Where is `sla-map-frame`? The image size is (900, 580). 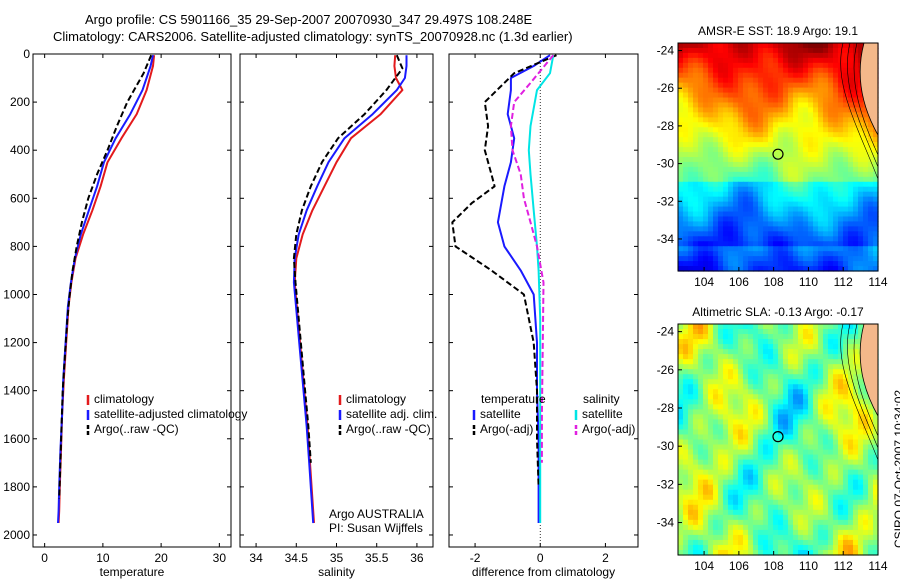 sla-map-frame is located at coordinates (778, 439).